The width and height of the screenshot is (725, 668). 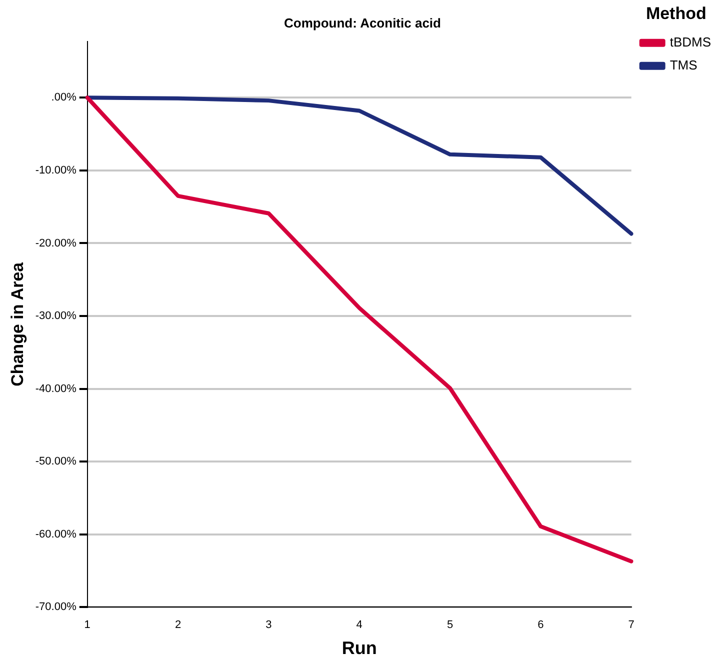 What do you see at coordinates (269, 624) in the screenshot?
I see `x-tick-label: 3` at bounding box center [269, 624].